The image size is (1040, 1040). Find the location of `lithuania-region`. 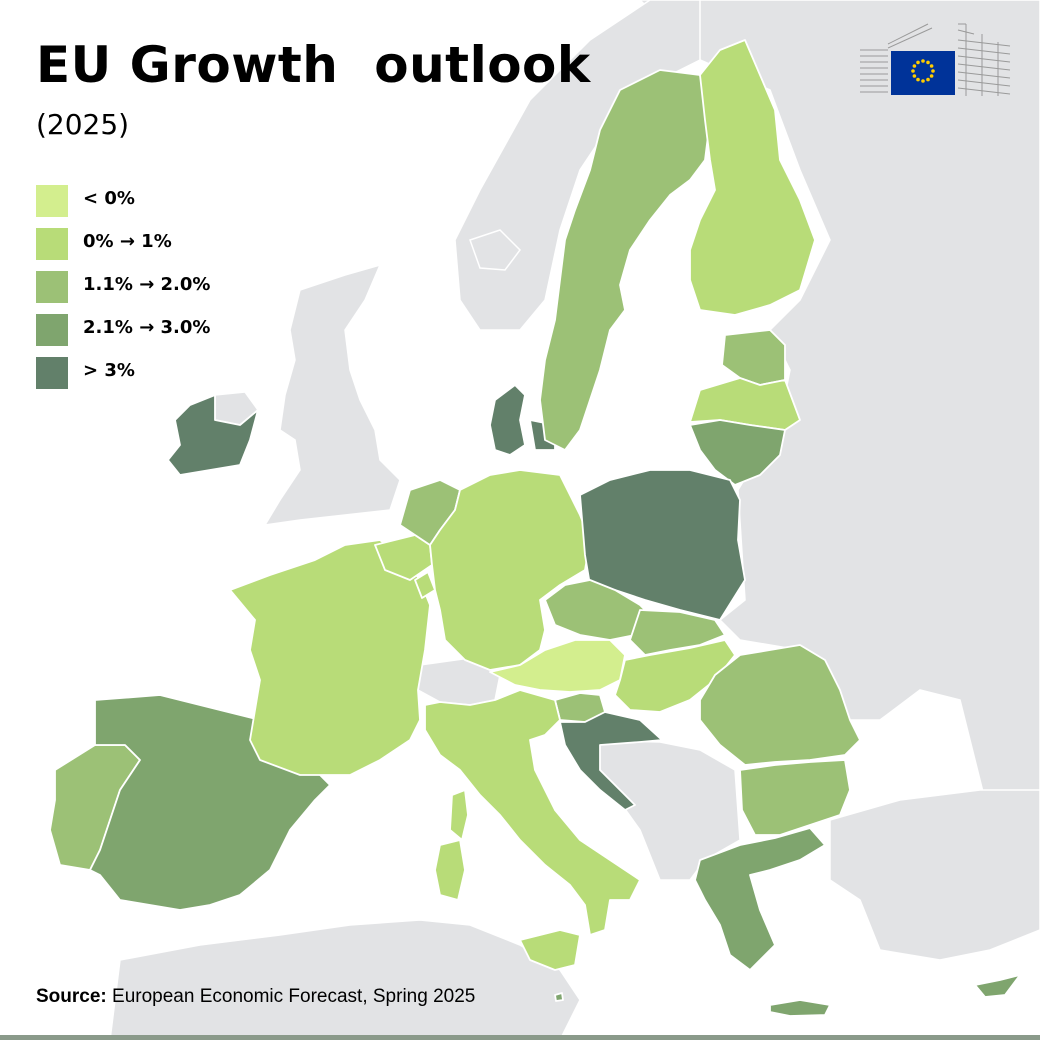

lithuania-region is located at coordinates (737, 452).